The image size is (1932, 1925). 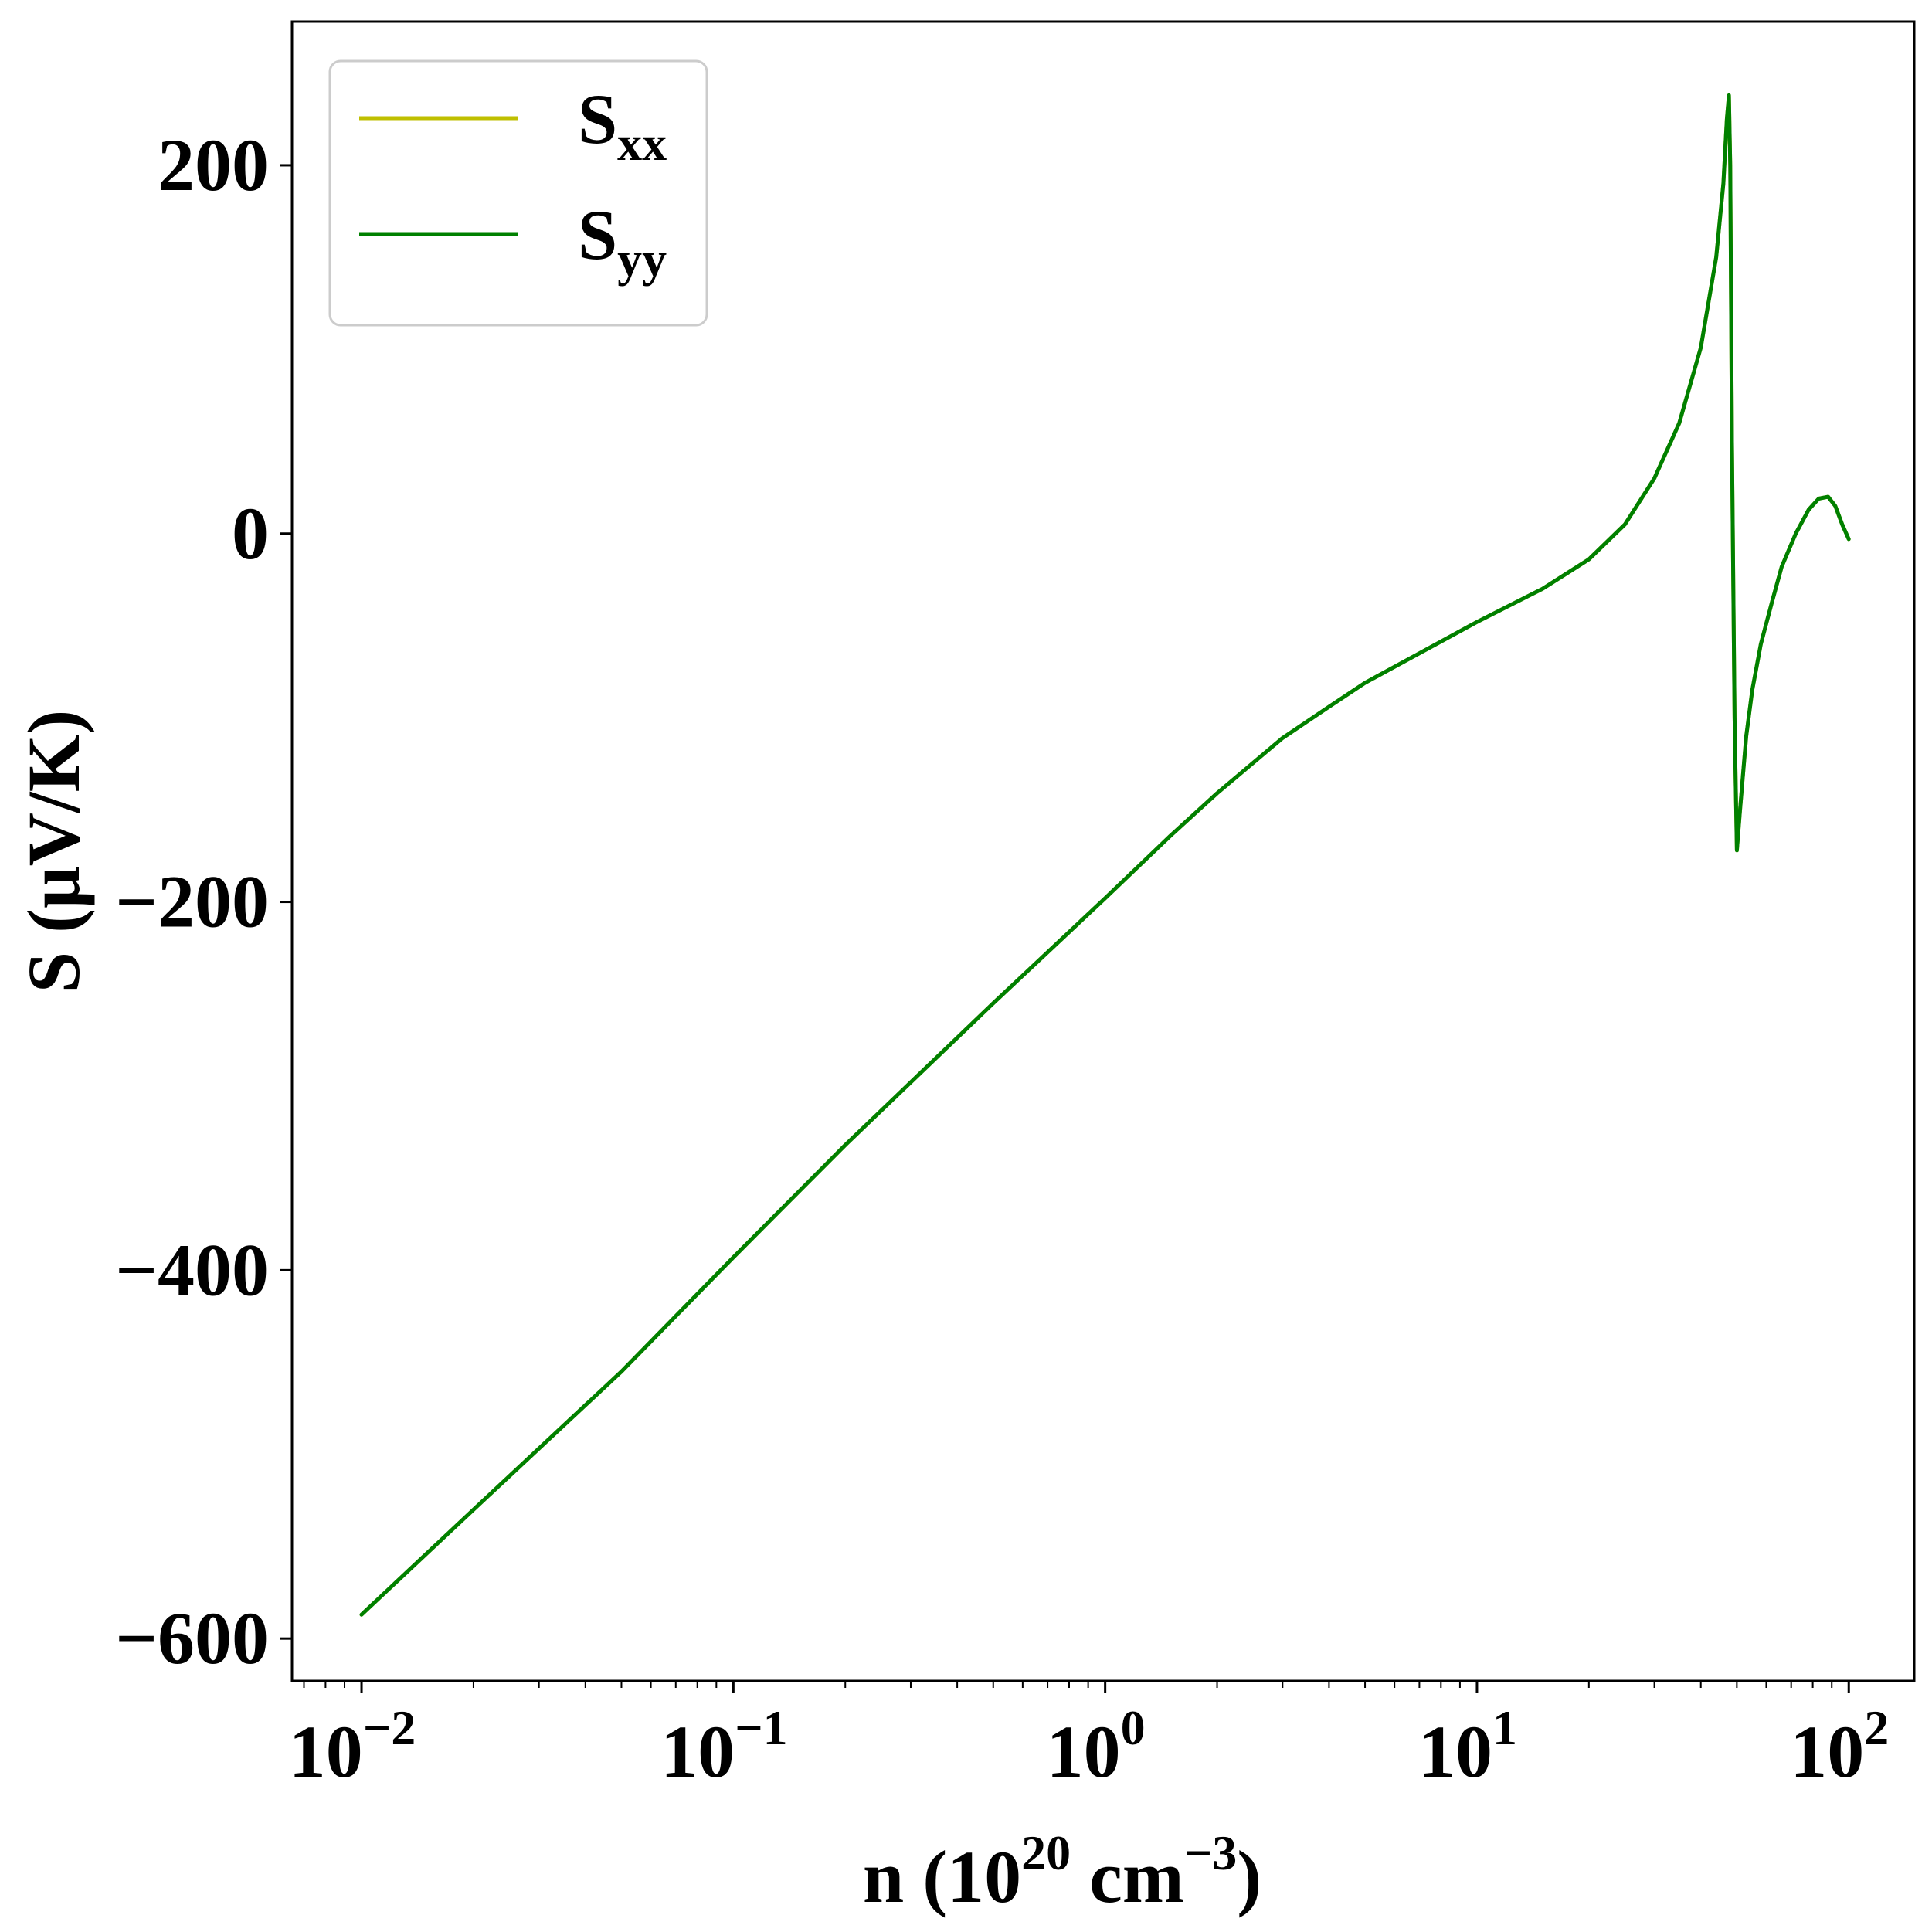 I want to click on y-tick-label: 200, so click(x=214, y=165).